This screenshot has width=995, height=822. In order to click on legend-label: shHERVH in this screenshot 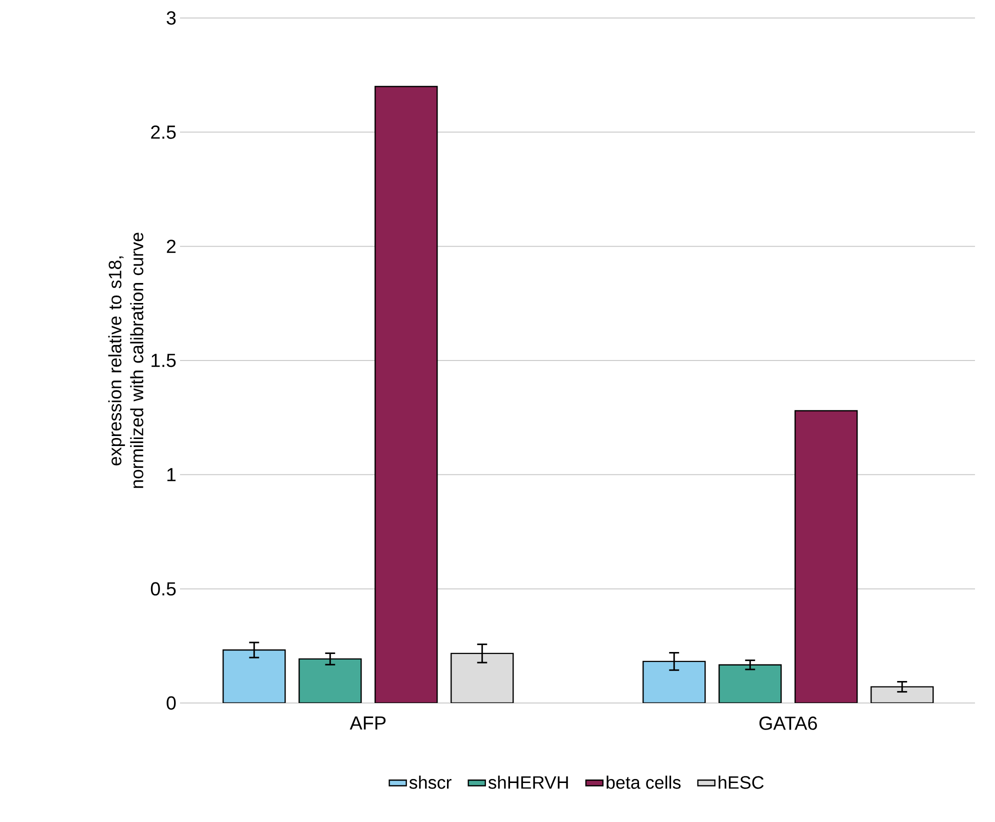, I will do `click(528, 782)`.